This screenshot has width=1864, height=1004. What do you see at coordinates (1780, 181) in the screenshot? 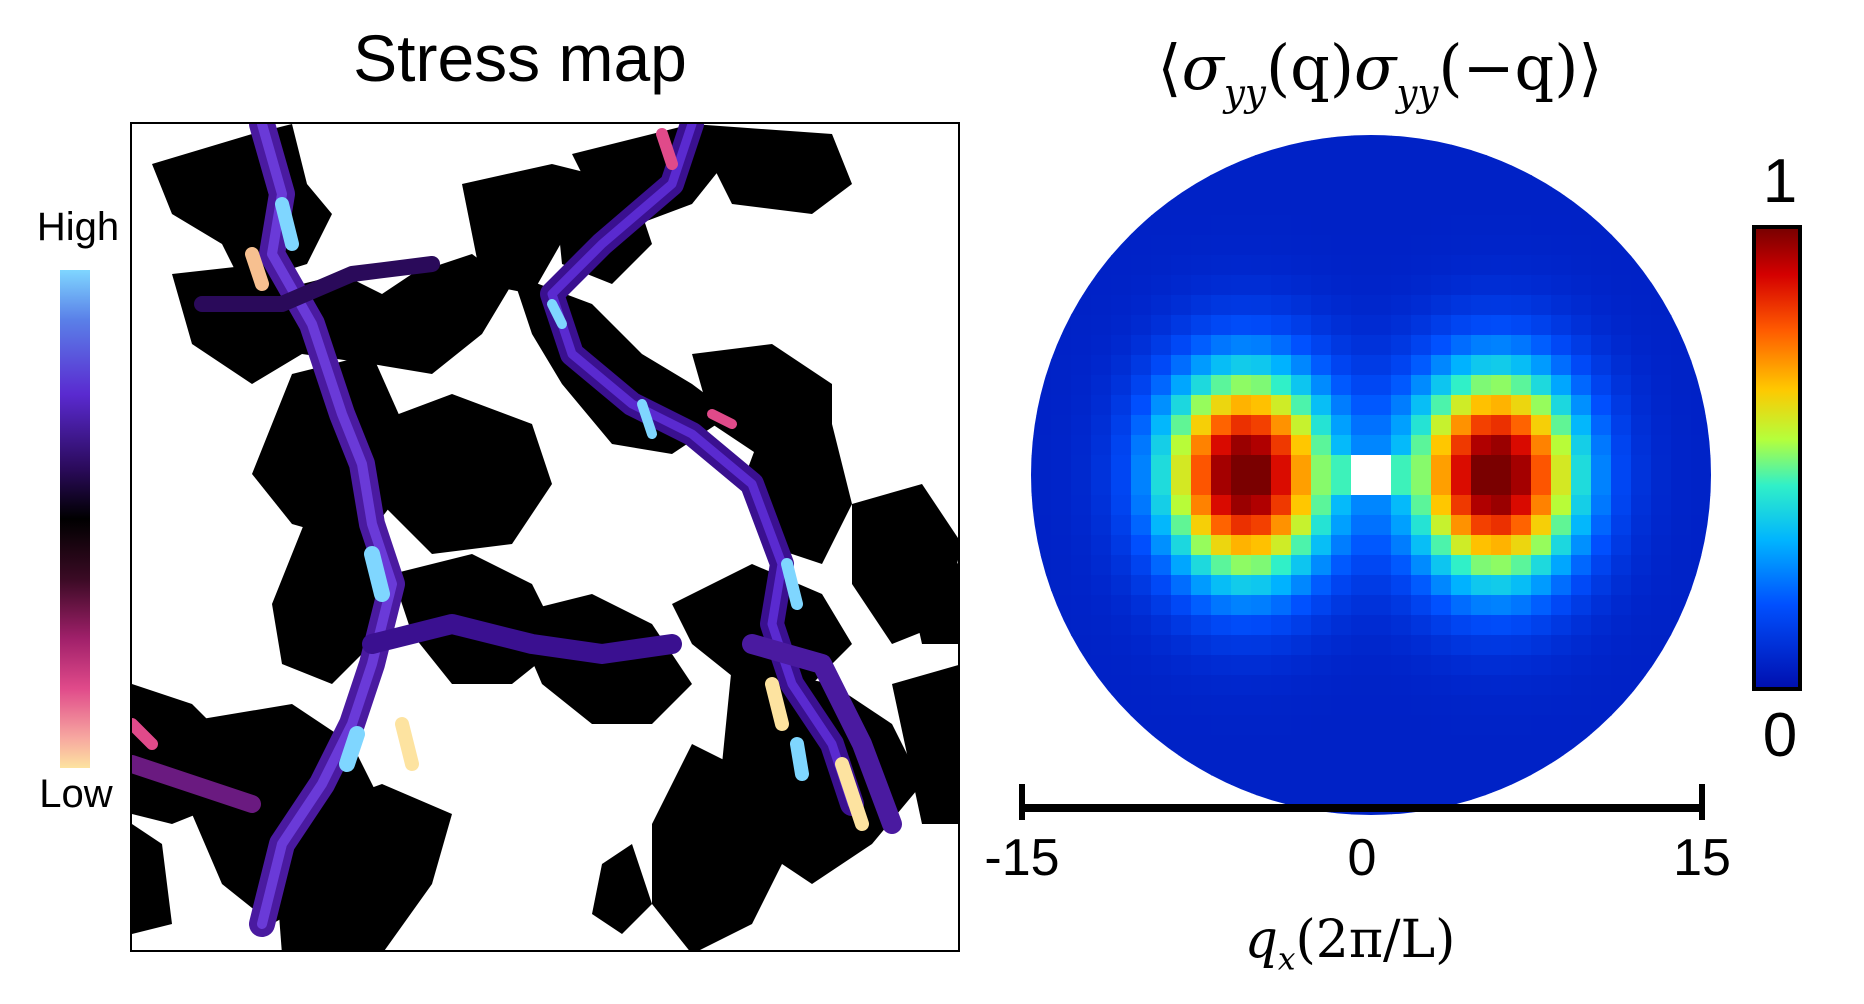
I see `colorbar-max-label: 1` at bounding box center [1780, 181].